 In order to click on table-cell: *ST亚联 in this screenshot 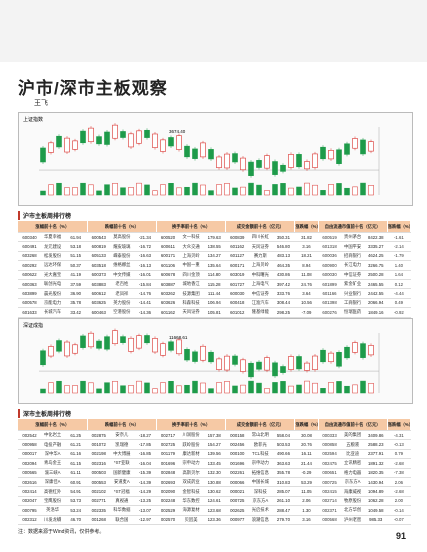, I will do `click(122, 463)`.